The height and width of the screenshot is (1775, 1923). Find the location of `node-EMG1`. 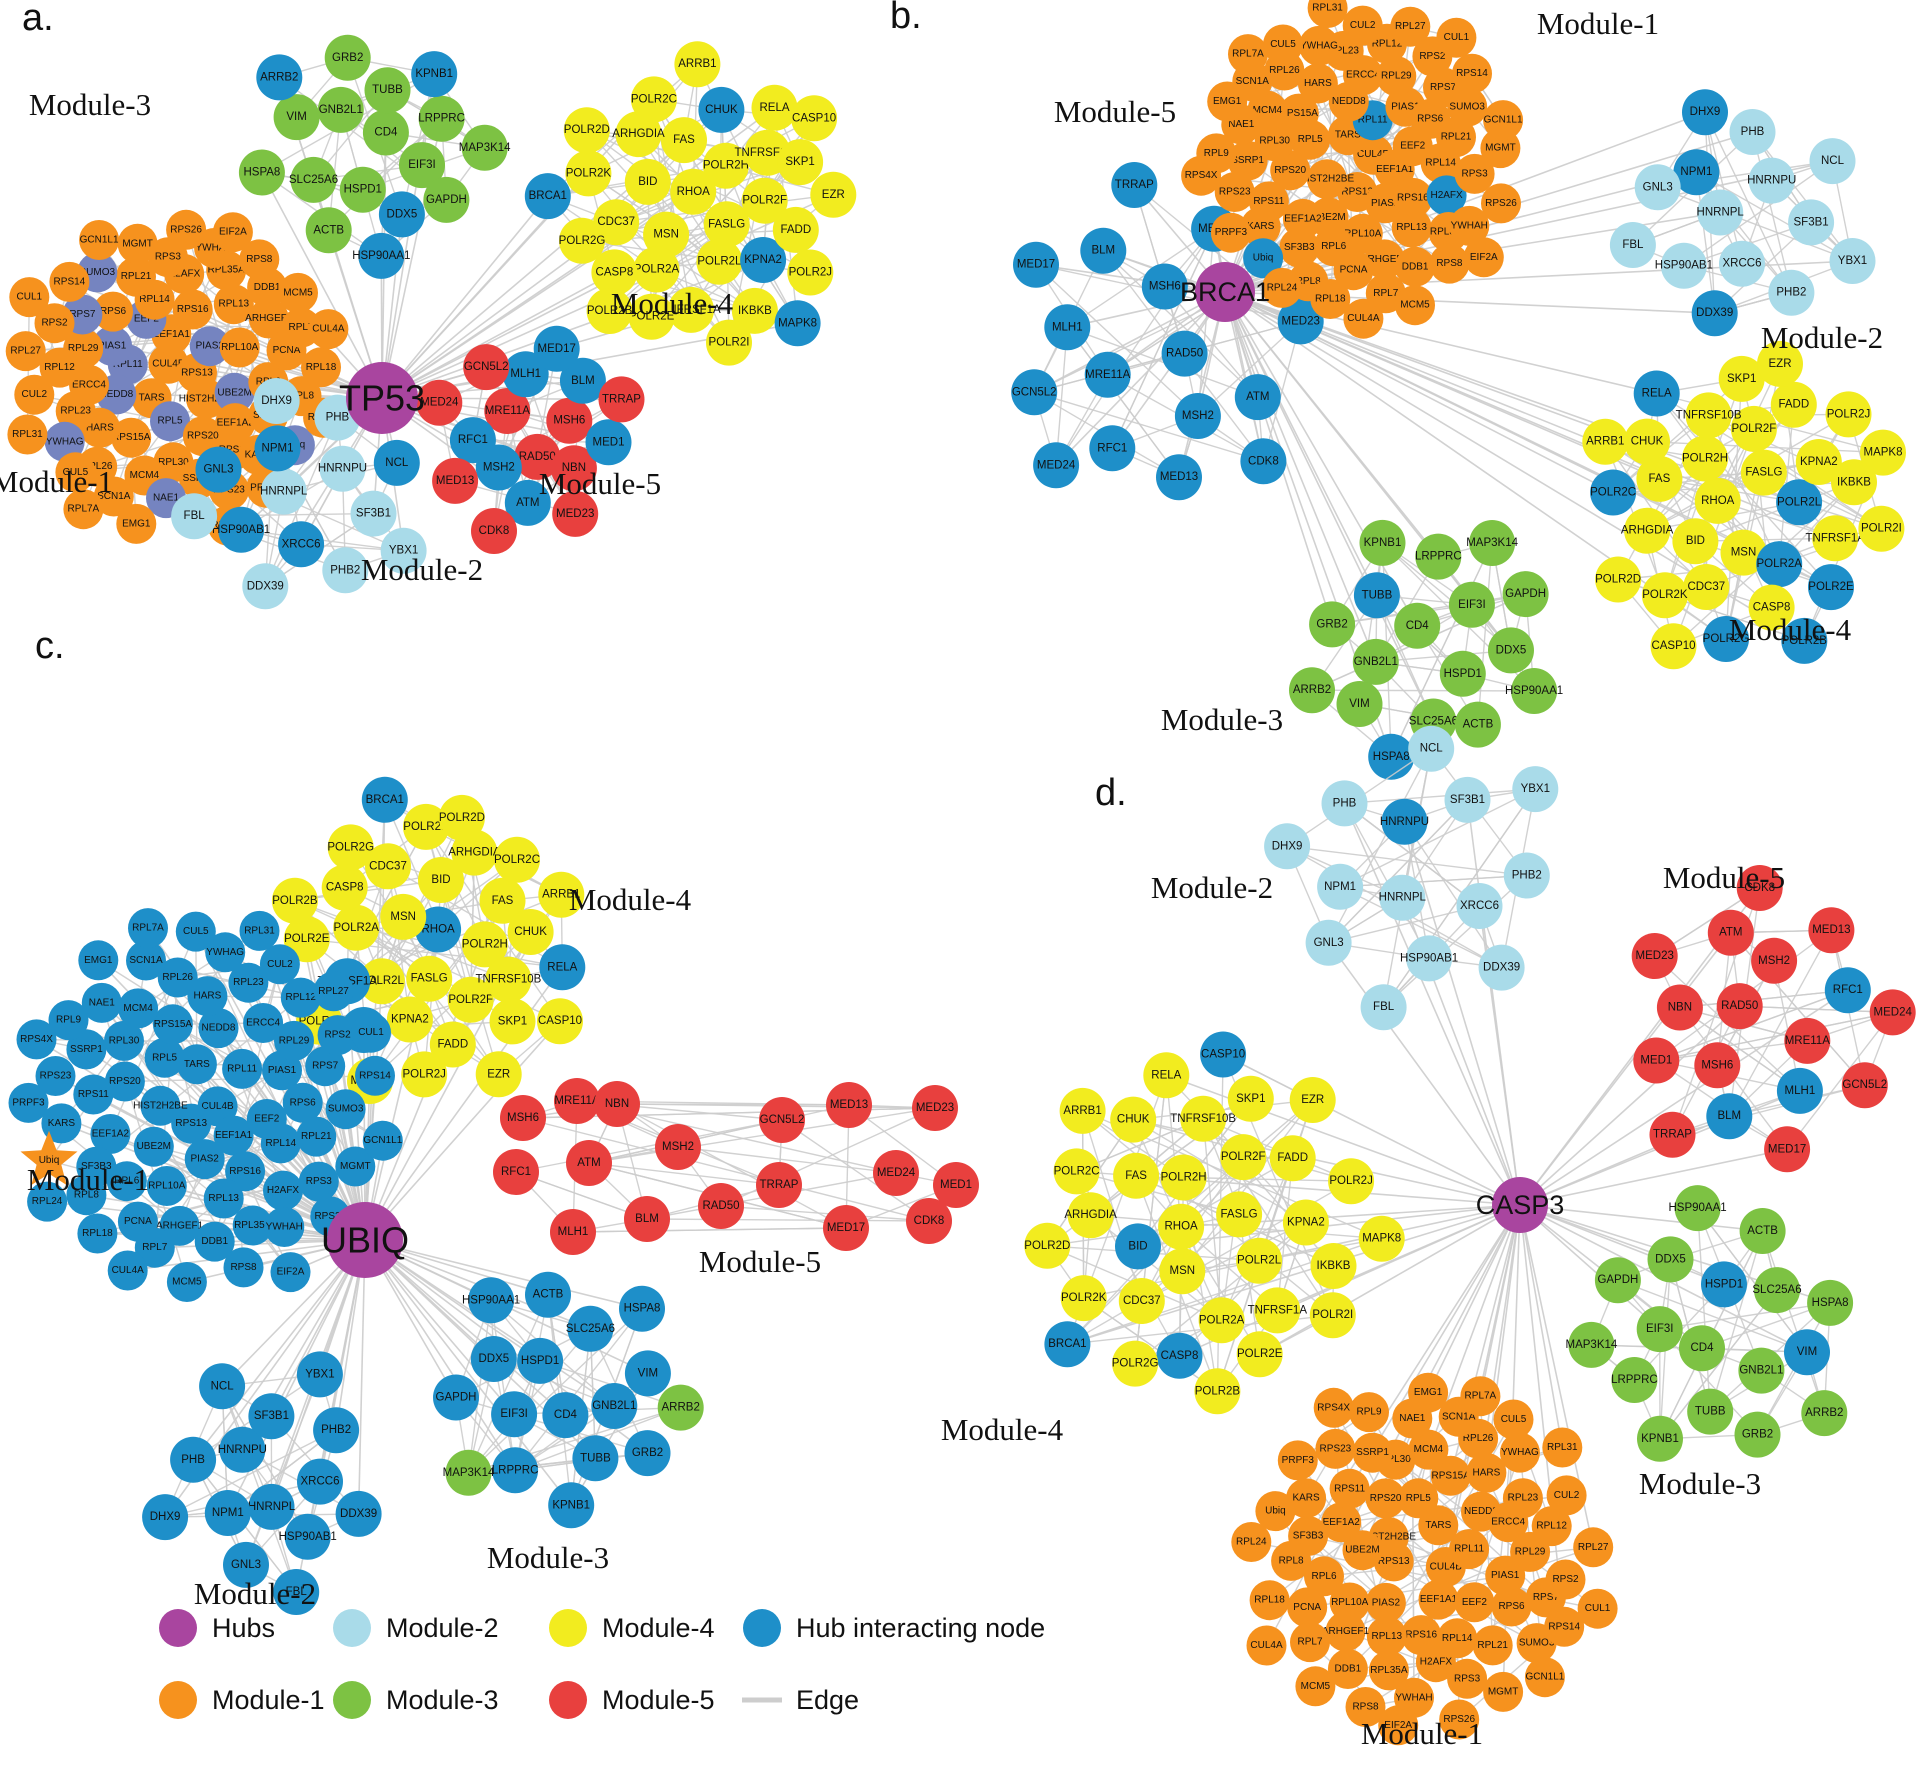

node-EMG1 is located at coordinates (136, 523).